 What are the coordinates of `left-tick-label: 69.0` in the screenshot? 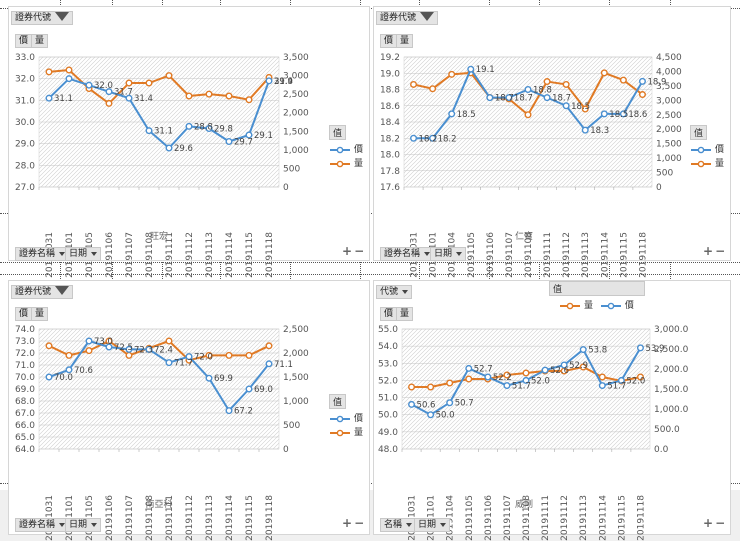 It's located at (25, 390).